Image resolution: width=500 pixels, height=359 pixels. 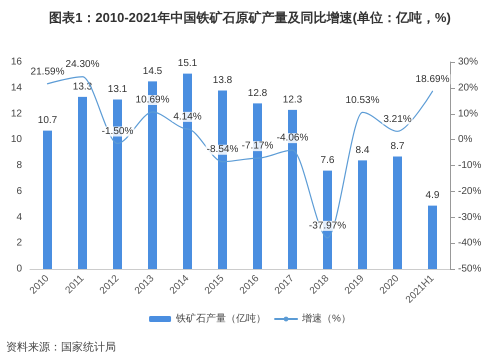 I want to click on data-label: 8.4, so click(x=363, y=150).